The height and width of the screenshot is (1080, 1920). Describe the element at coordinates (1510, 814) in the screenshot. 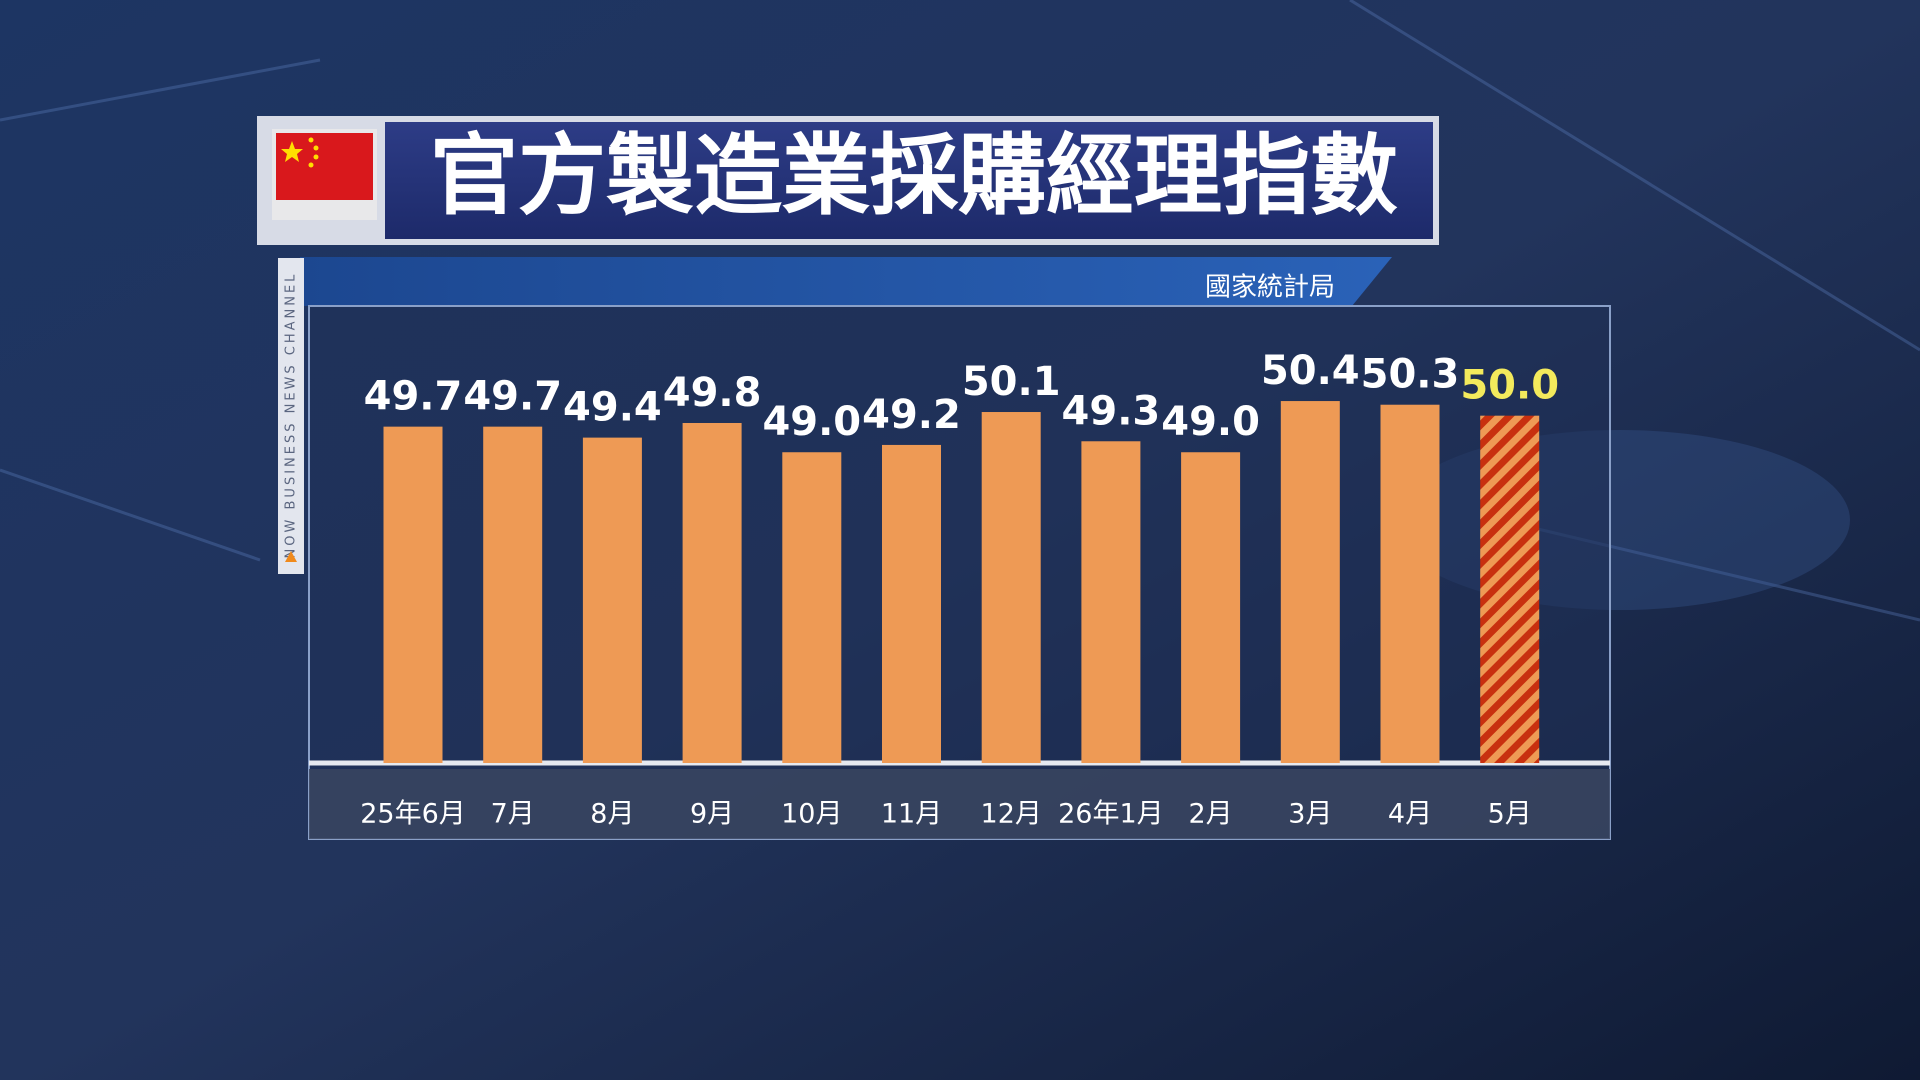

I see `x-tick-label: 5月` at that location.